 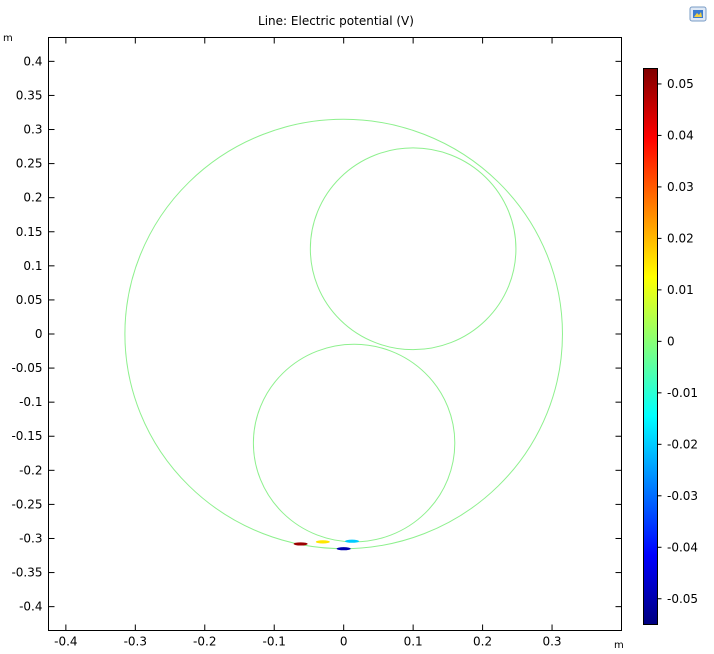 I want to click on colorbar-tick-label: 0.01, so click(x=680, y=290).